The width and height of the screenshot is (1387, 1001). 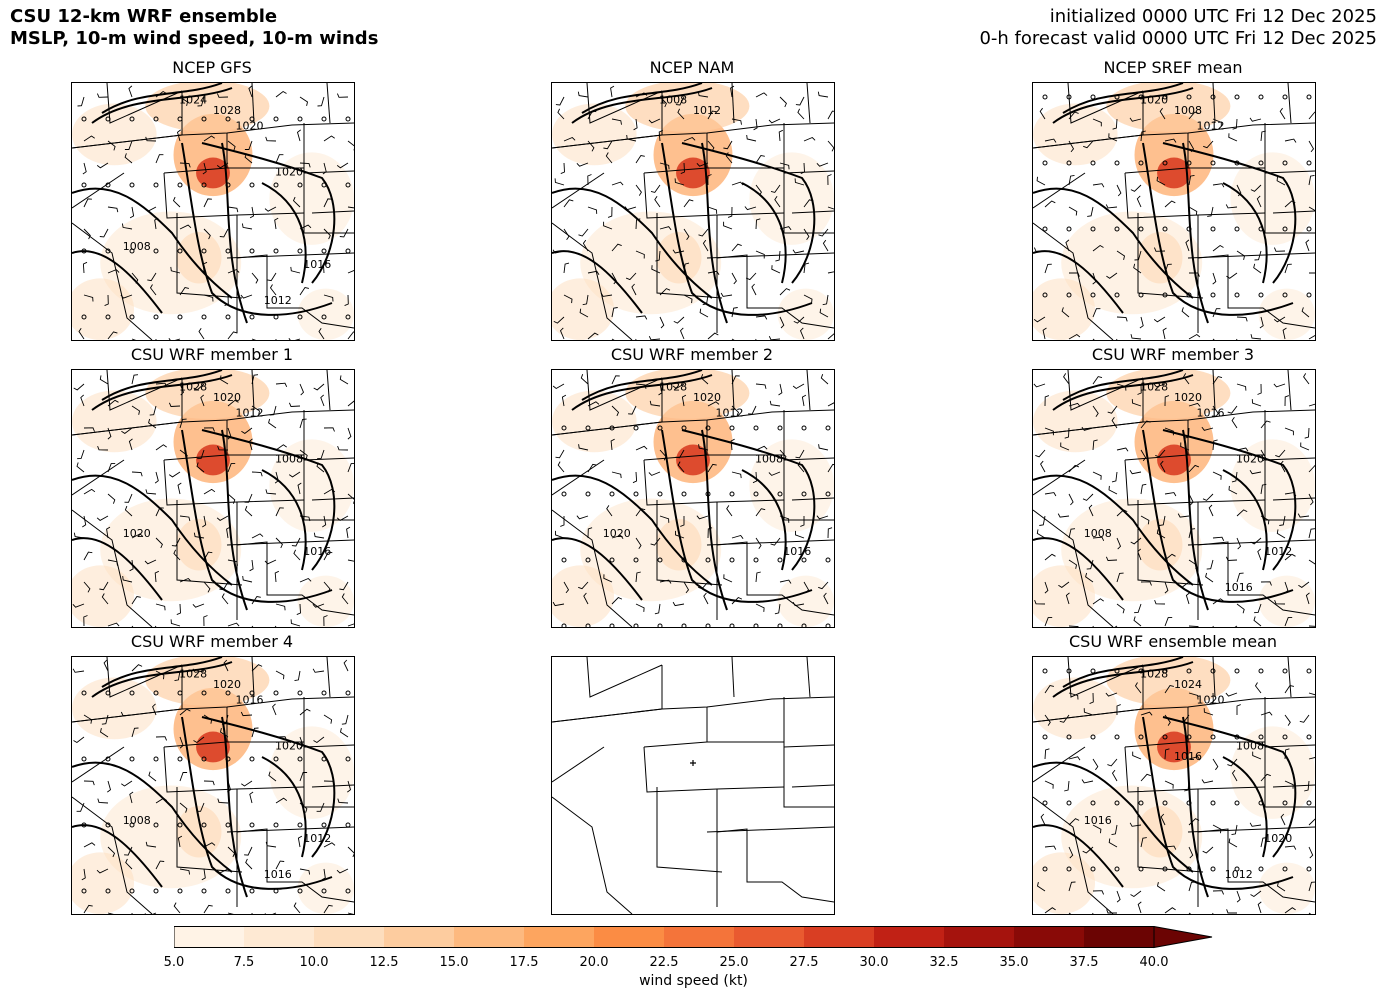 What do you see at coordinates (289, 172) in the screenshot?
I see `isobar-label: 1020` at bounding box center [289, 172].